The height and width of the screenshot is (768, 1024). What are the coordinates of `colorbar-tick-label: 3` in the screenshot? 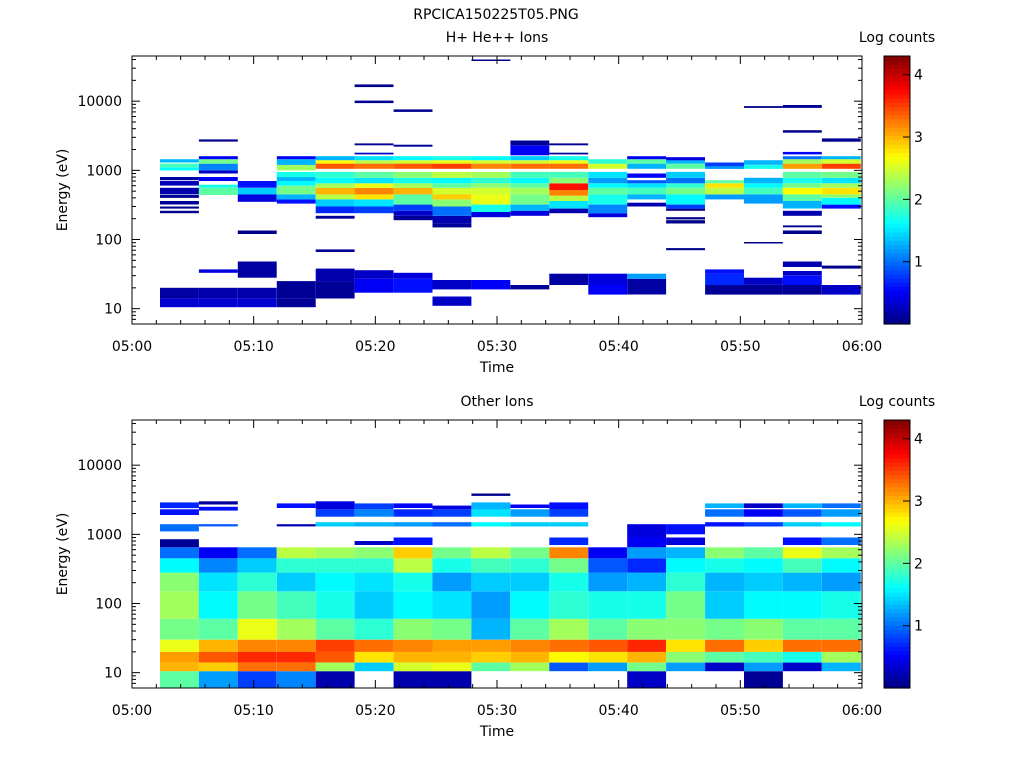 It's located at (918, 502).